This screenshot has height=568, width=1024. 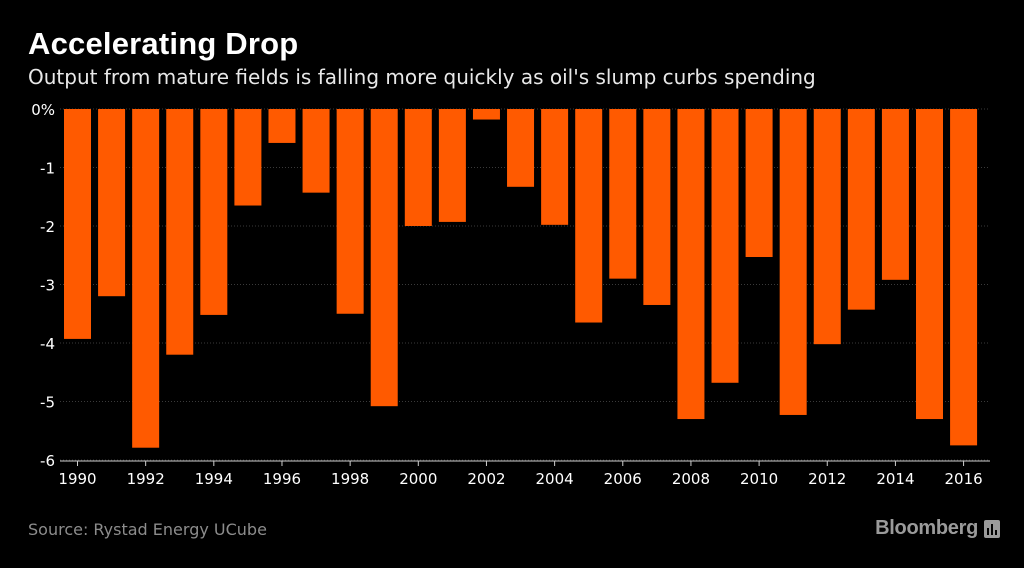 I want to click on bar-2016, so click(x=964, y=277).